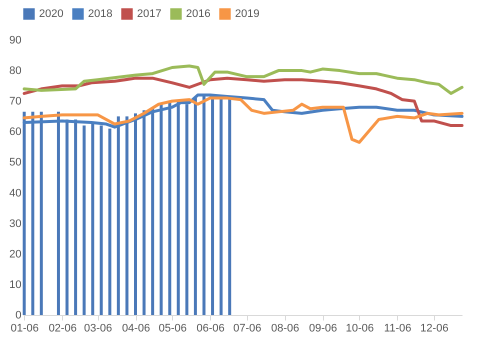 The height and width of the screenshot is (341, 492). I want to click on y-tick-label: 30, so click(15, 224).